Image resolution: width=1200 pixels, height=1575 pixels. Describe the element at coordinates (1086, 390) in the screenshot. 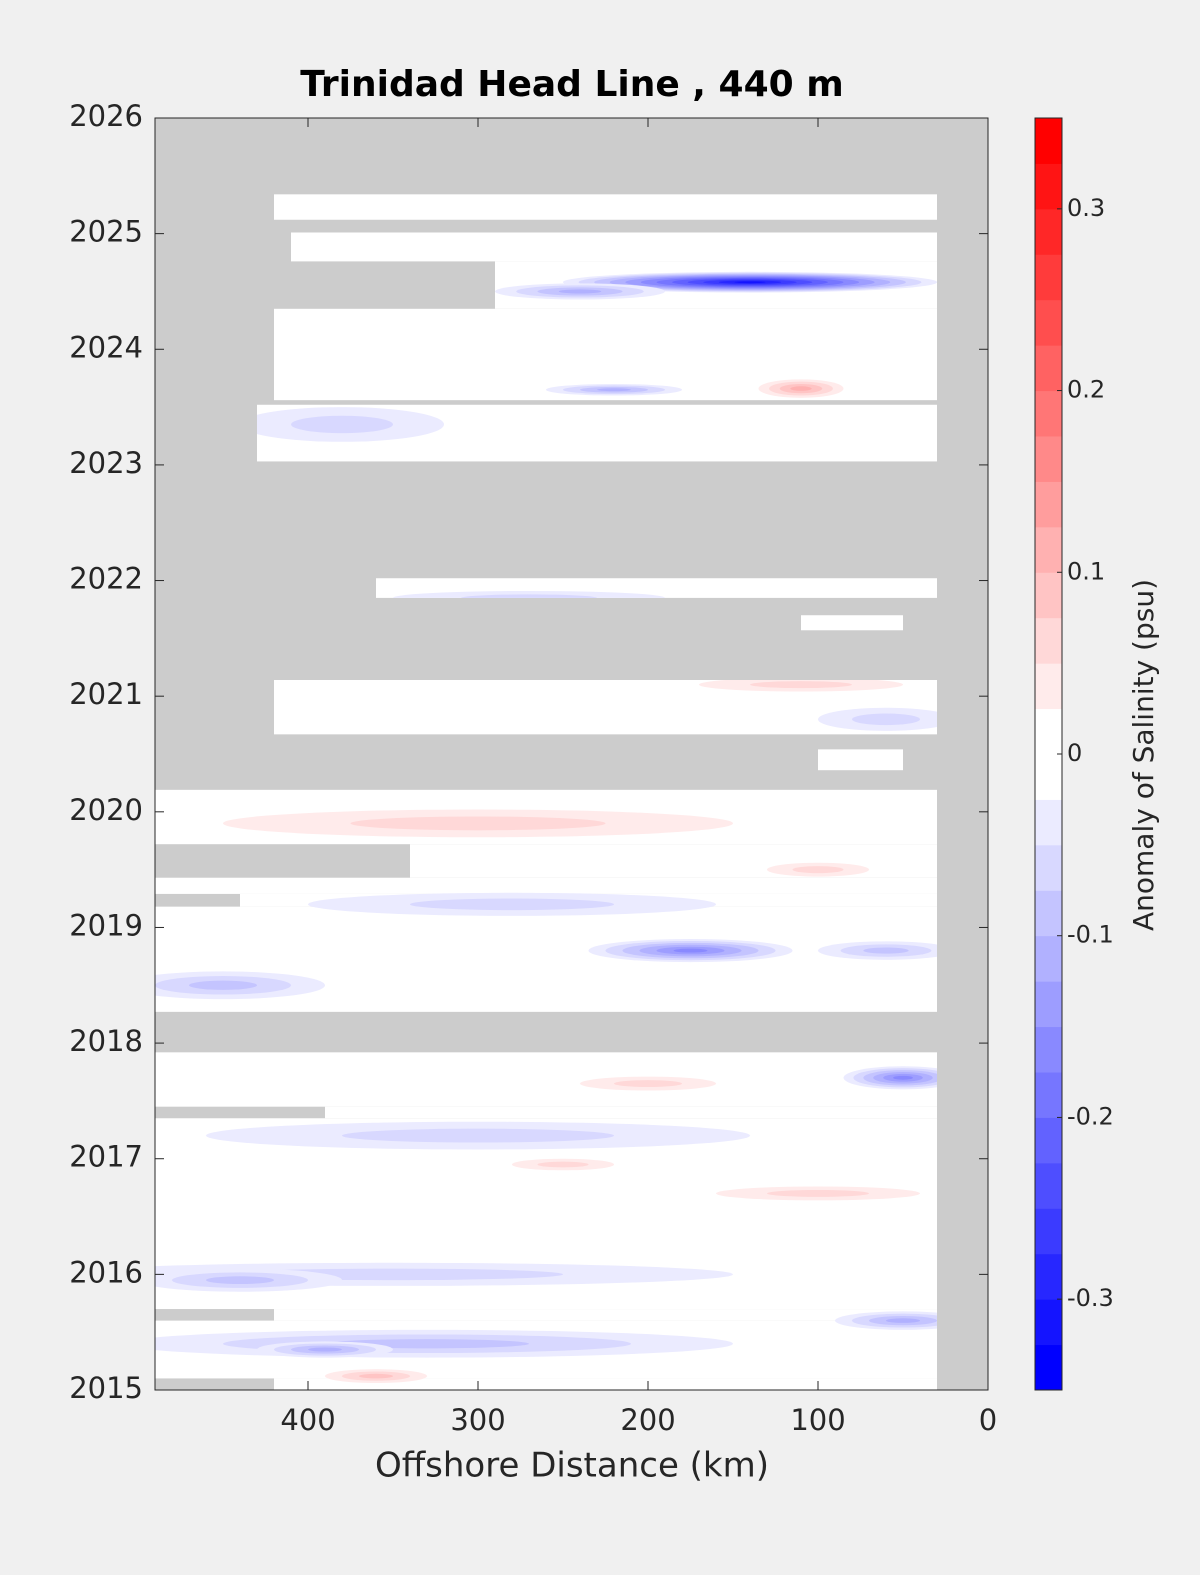

I see `colorbar-tick-label: 0.2` at that location.